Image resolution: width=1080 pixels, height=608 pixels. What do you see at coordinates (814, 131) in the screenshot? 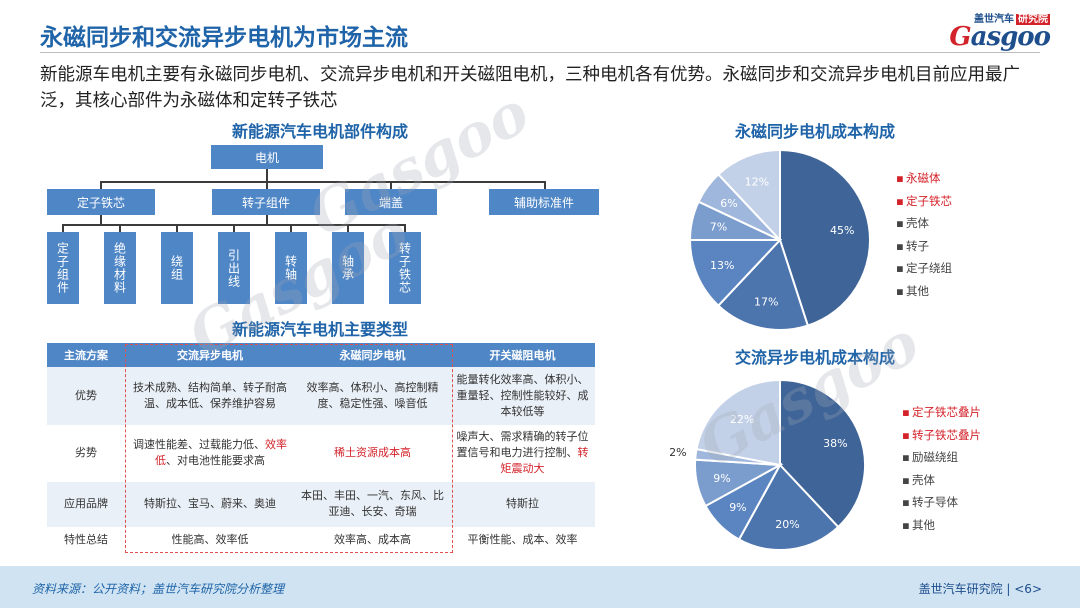
I see `pm-cost-chart-title: 永磁同步电机成本构成` at bounding box center [814, 131].